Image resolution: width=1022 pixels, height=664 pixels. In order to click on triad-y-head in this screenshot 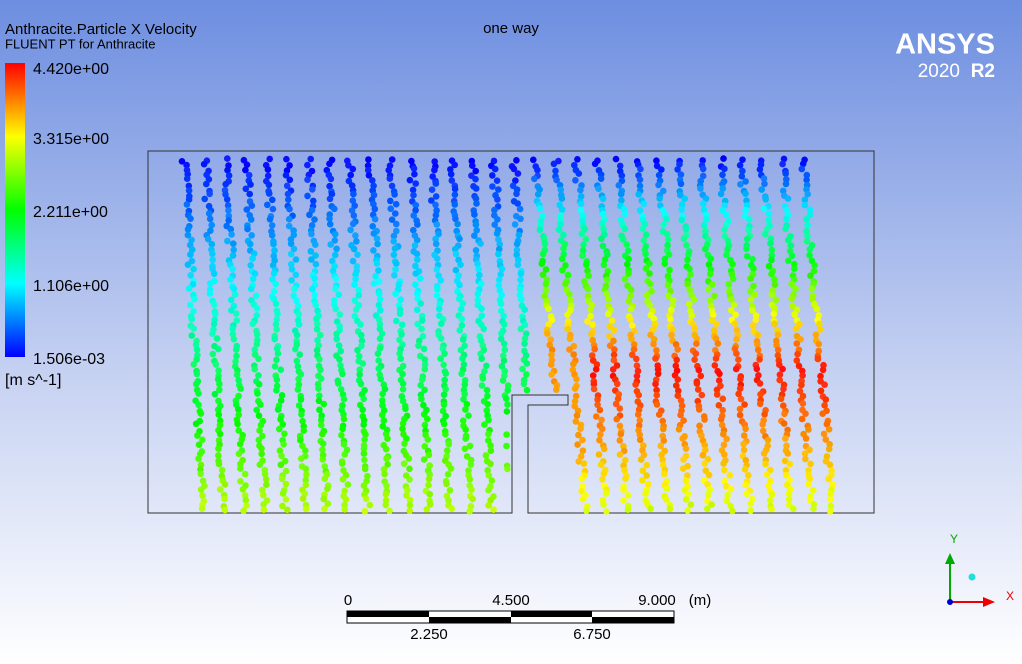, I will do `click(950, 558)`.